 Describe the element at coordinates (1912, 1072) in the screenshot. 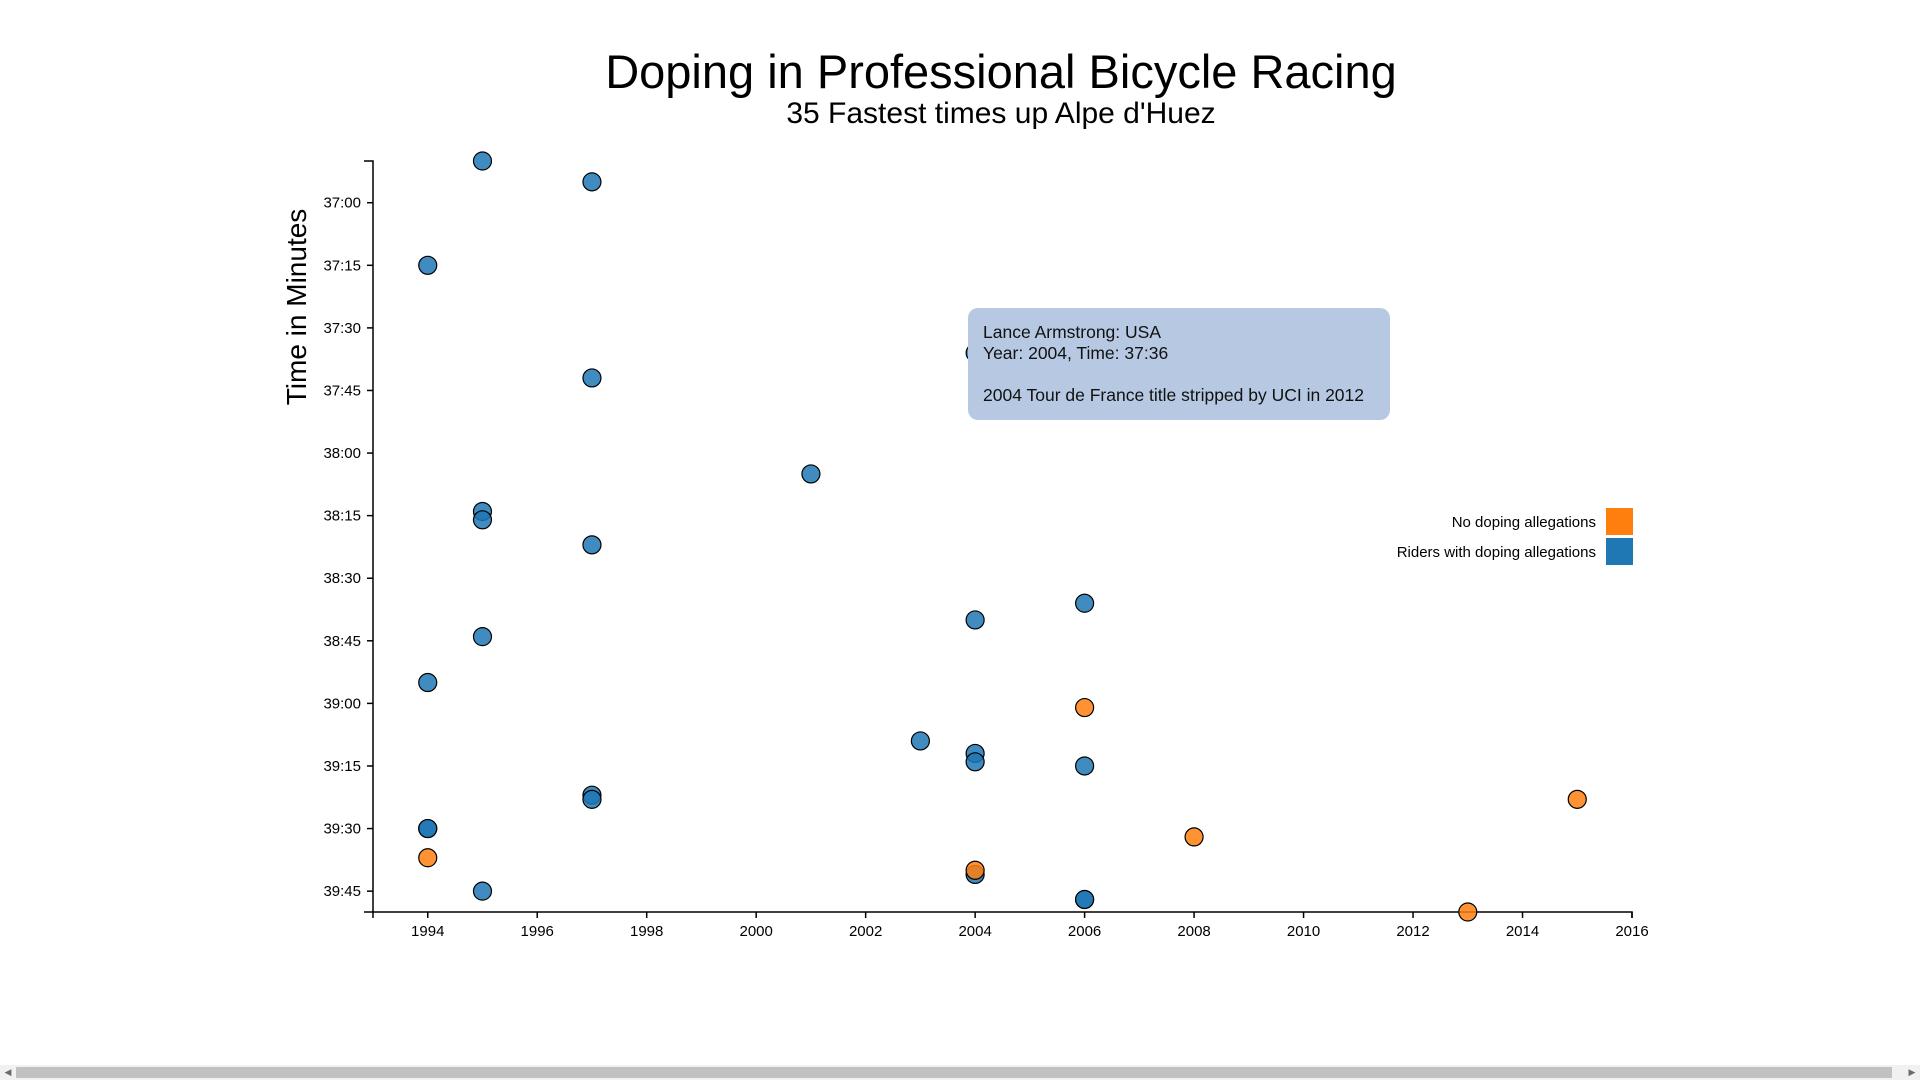

I see `scroll-right-icon: ▶` at that location.